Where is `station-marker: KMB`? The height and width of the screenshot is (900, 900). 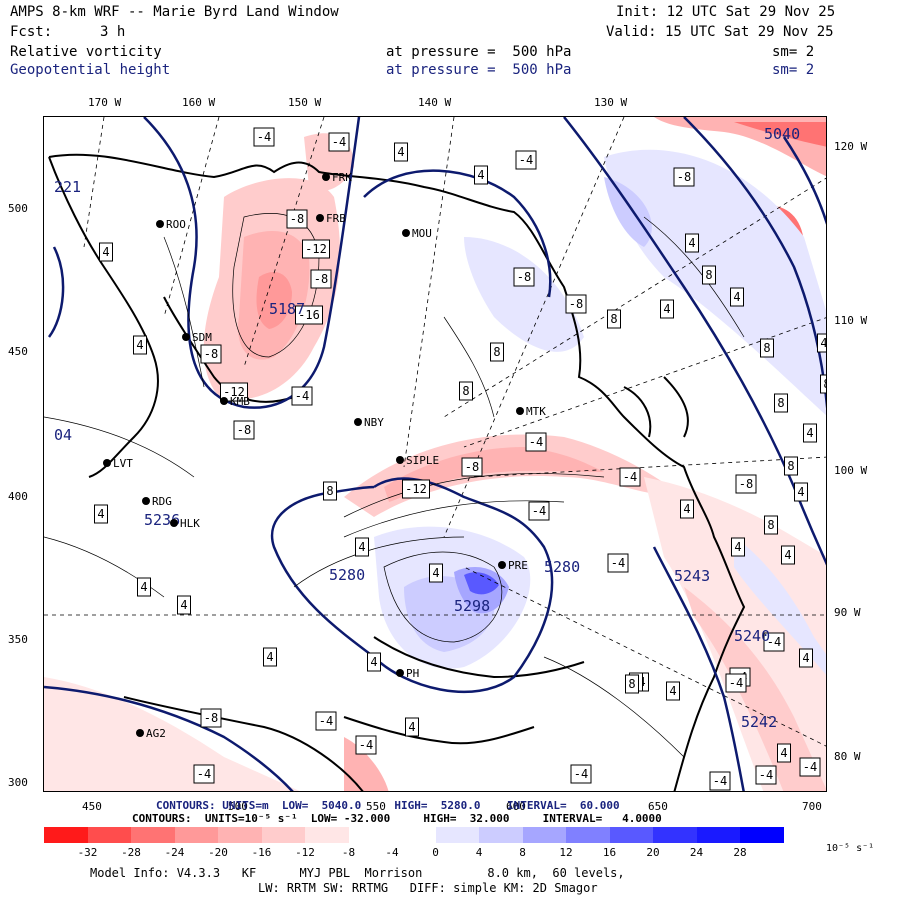
station-marker: KMB is located at coordinates (235, 401).